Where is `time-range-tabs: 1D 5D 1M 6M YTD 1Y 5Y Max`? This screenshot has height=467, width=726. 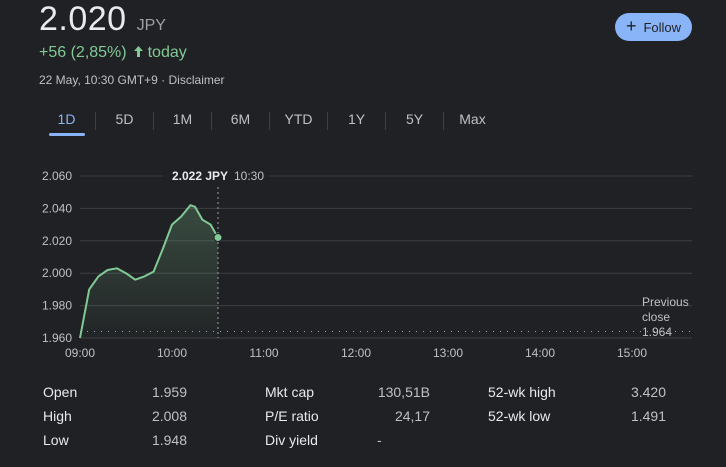
time-range-tabs: 1D 5D 1M 6M YTD 1Y 5Y Max is located at coordinates (269, 122).